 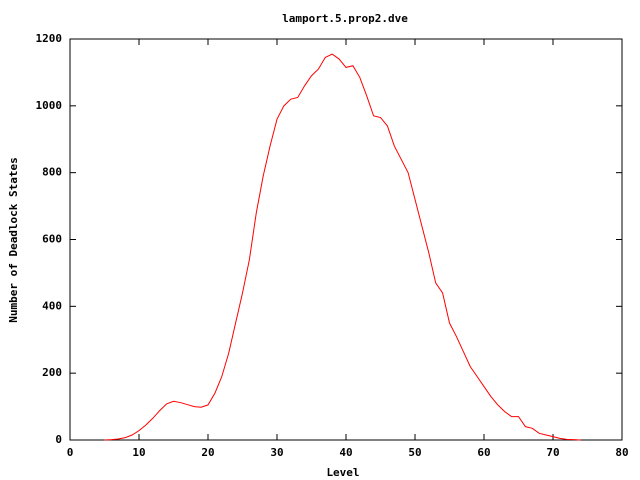 What do you see at coordinates (52, 172) in the screenshot?
I see `y-tick-label: 800` at bounding box center [52, 172].